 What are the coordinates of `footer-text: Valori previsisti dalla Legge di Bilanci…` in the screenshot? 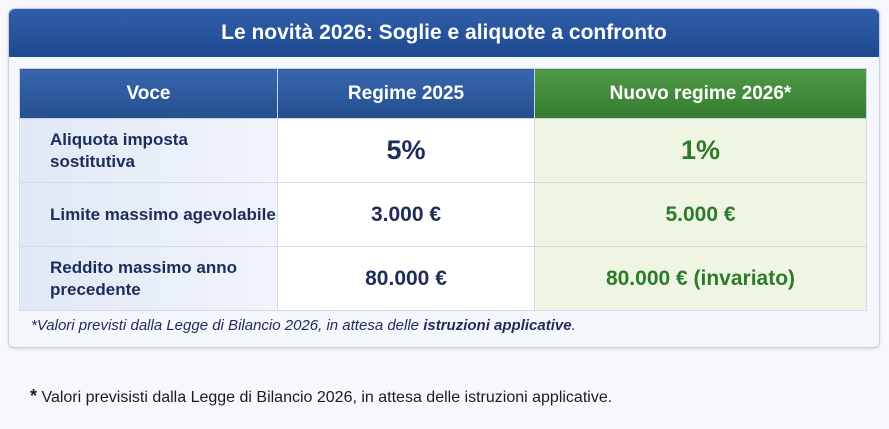 It's located at (327, 397).